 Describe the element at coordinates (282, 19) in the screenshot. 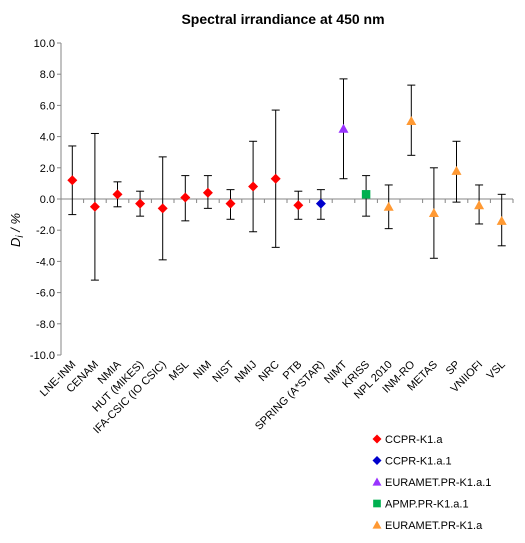

I see `chart-title: Spectral irrandiance at 450 nm` at that location.